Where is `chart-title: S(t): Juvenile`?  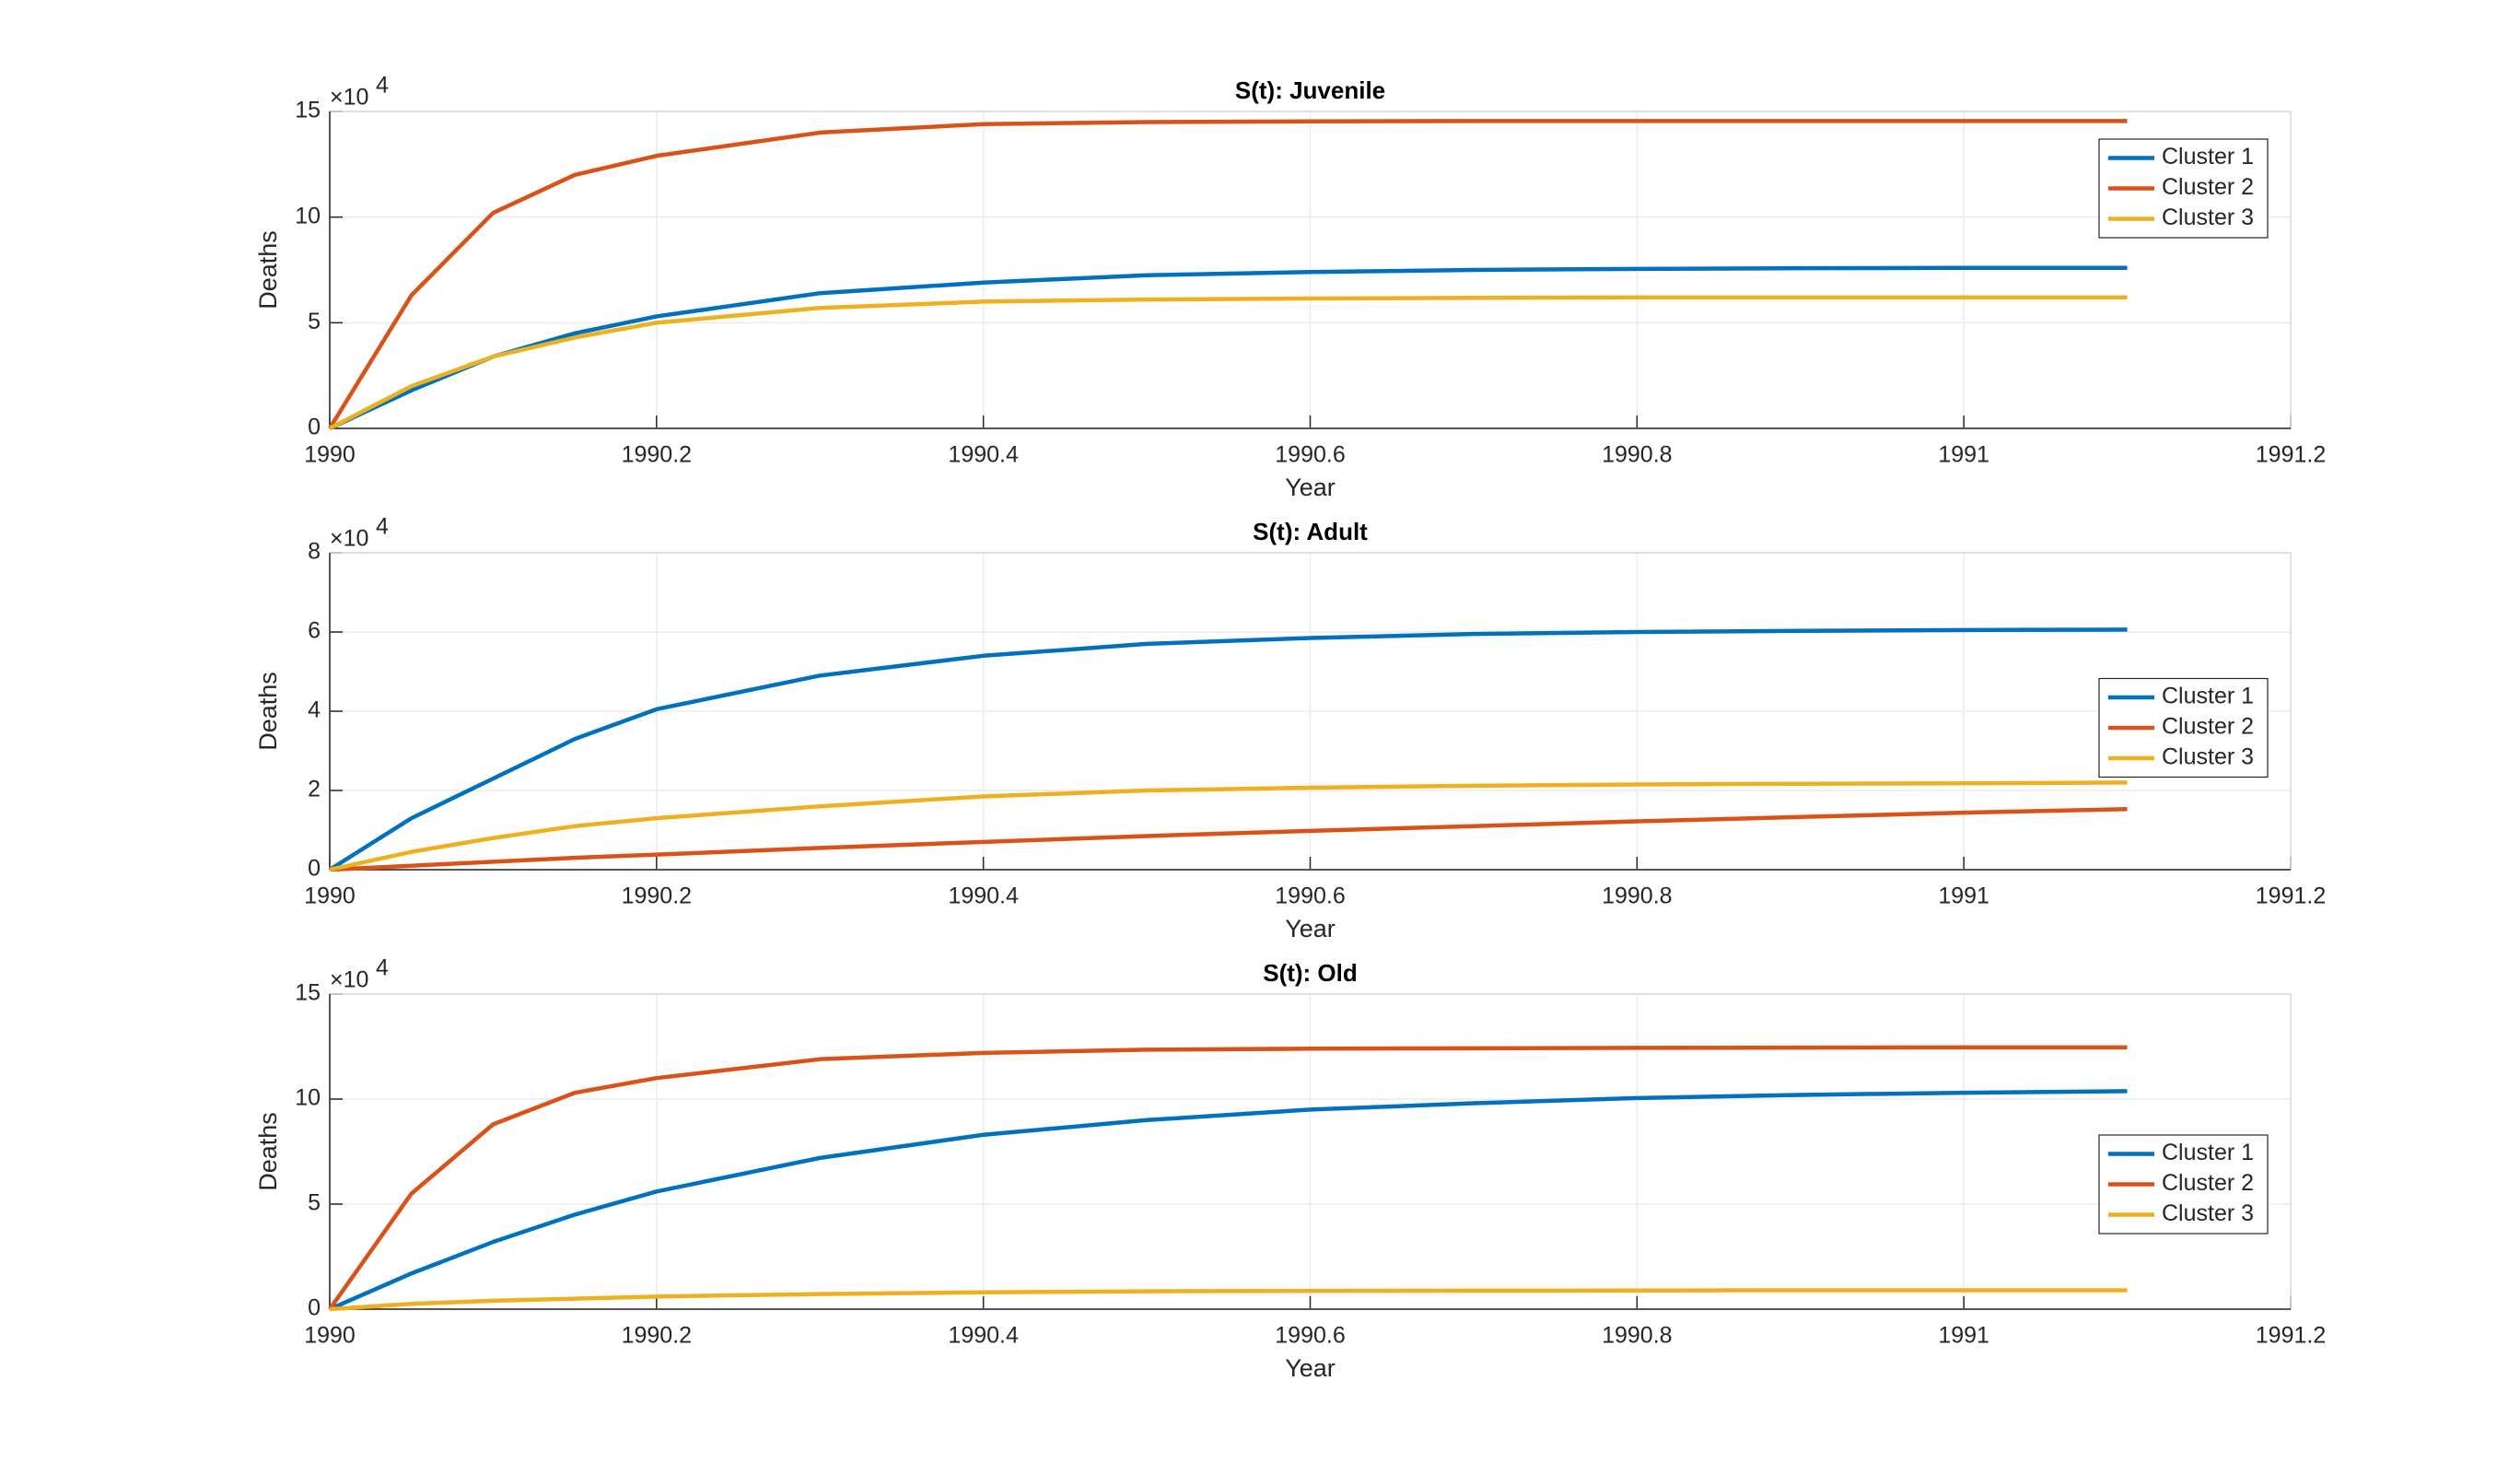
chart-title: S(t): Juvenile is located at coordinates (1310, 90).